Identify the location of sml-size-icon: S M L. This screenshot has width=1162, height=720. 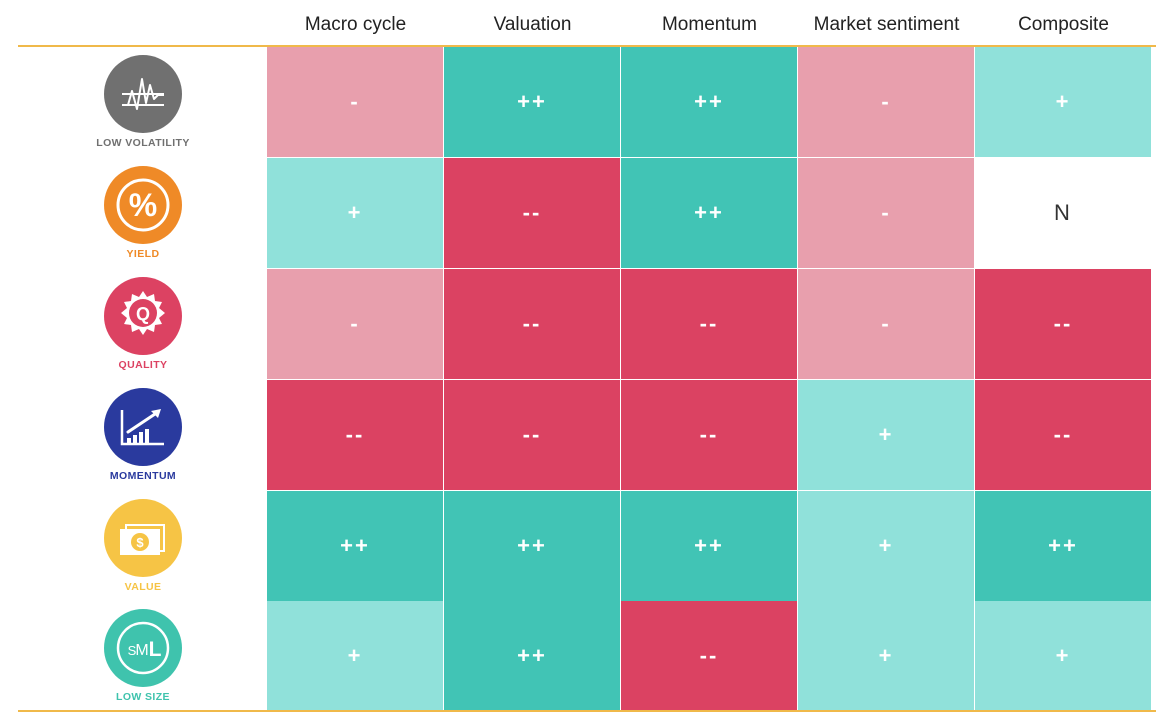
(143, 648).